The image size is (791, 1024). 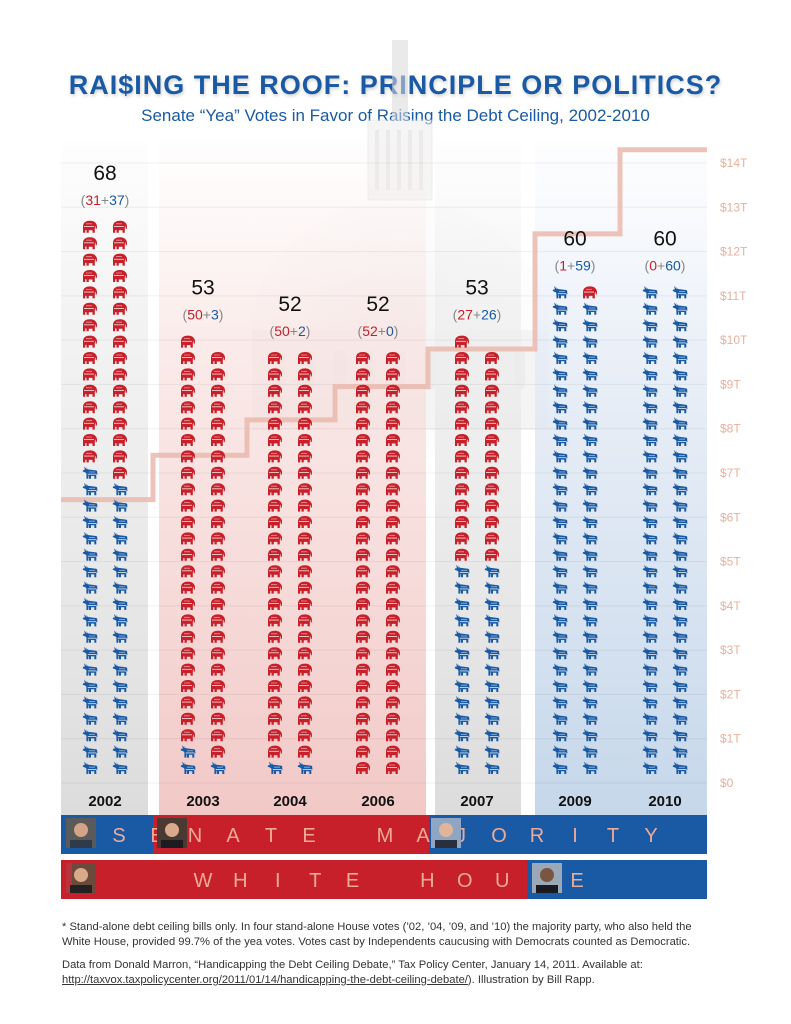 What do you see at coordinates (104, 801) in the screenshot?
I see `year-label-2002: 2002` at bounding box center [104, 801].